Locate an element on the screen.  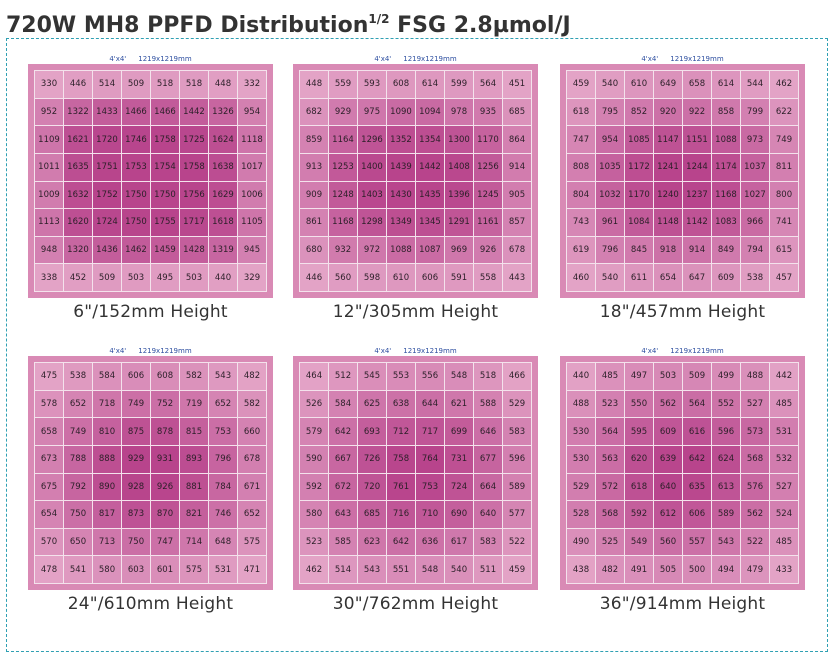
heatmap-cell: 1322 is located at coordinates (78, 112).